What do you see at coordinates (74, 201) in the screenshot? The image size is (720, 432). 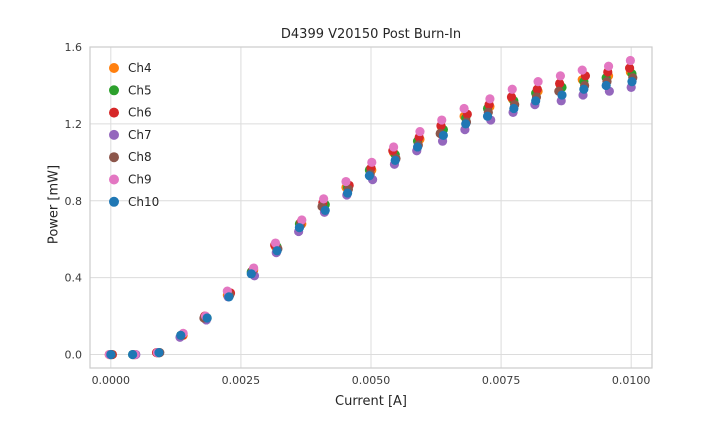 I see `y-tick-label: 0.8` at bounding box center [74, 201].